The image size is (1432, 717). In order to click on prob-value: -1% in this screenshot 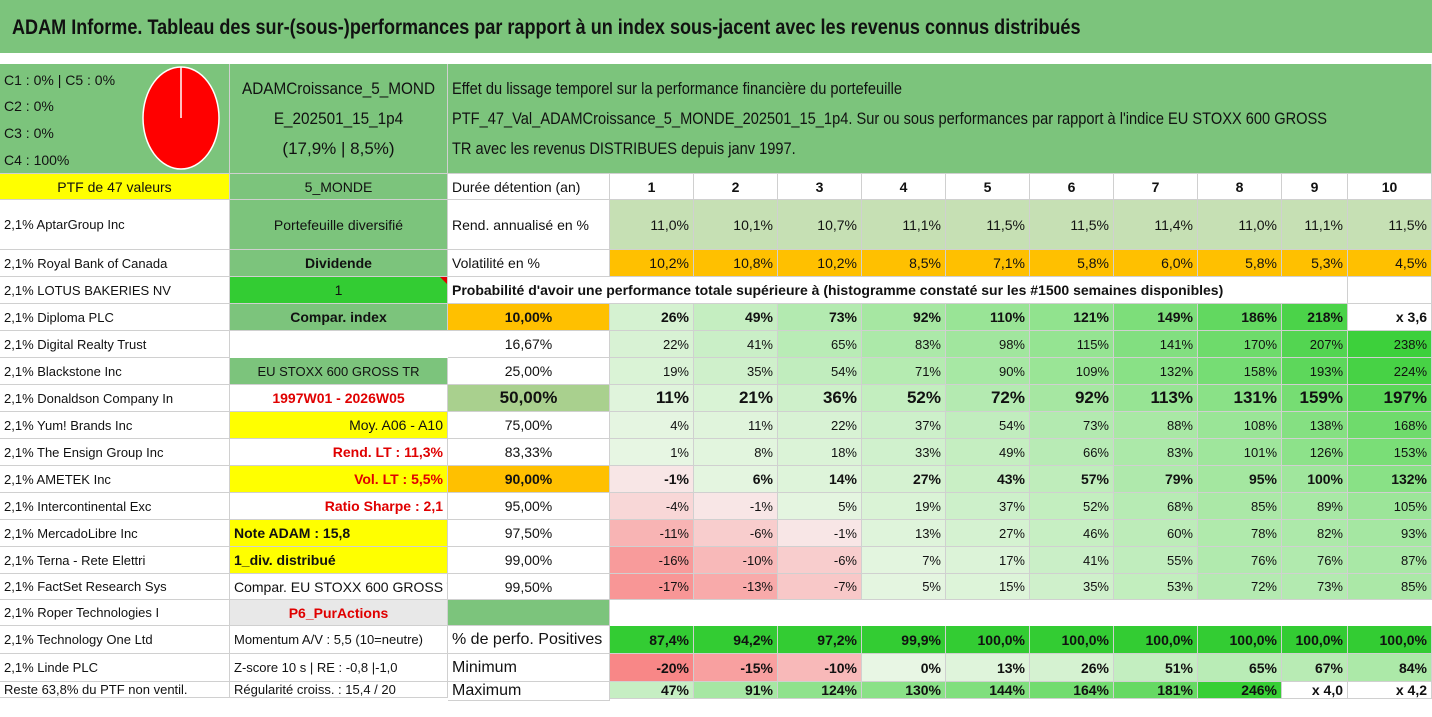, I will do `click(652, 479)`.